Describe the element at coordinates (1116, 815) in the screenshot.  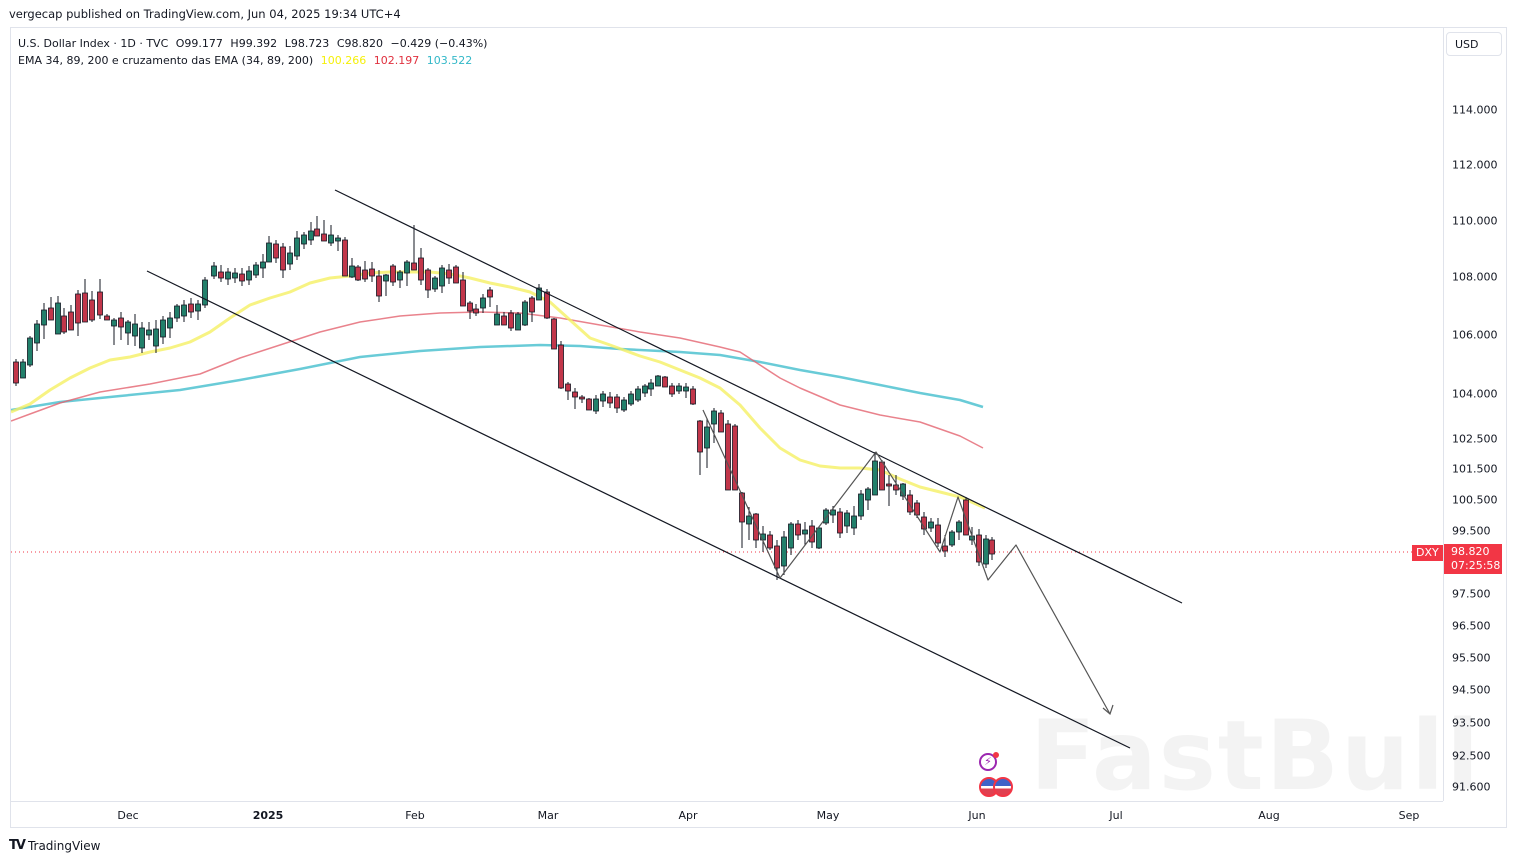
I see `time-tick: Jul` at that location.